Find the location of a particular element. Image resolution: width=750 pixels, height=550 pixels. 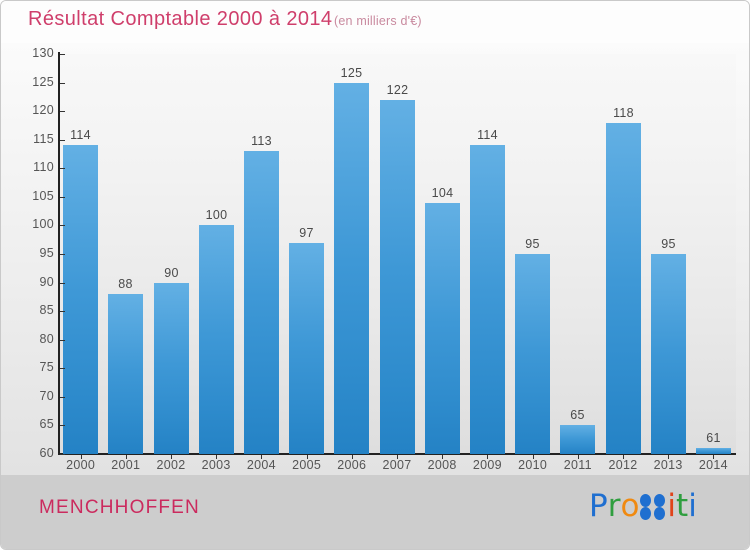

x-axis-tick-label-2014: 2014 is located at coordinates (713, 465).